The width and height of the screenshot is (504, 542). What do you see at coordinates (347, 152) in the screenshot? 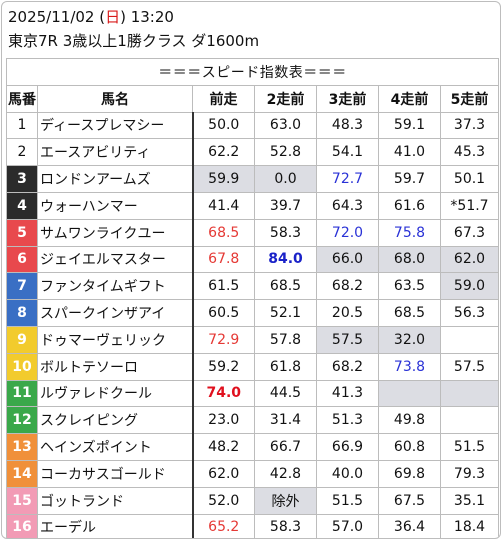
I see `index-cell: 54.1` at bounding box center [347, 152].